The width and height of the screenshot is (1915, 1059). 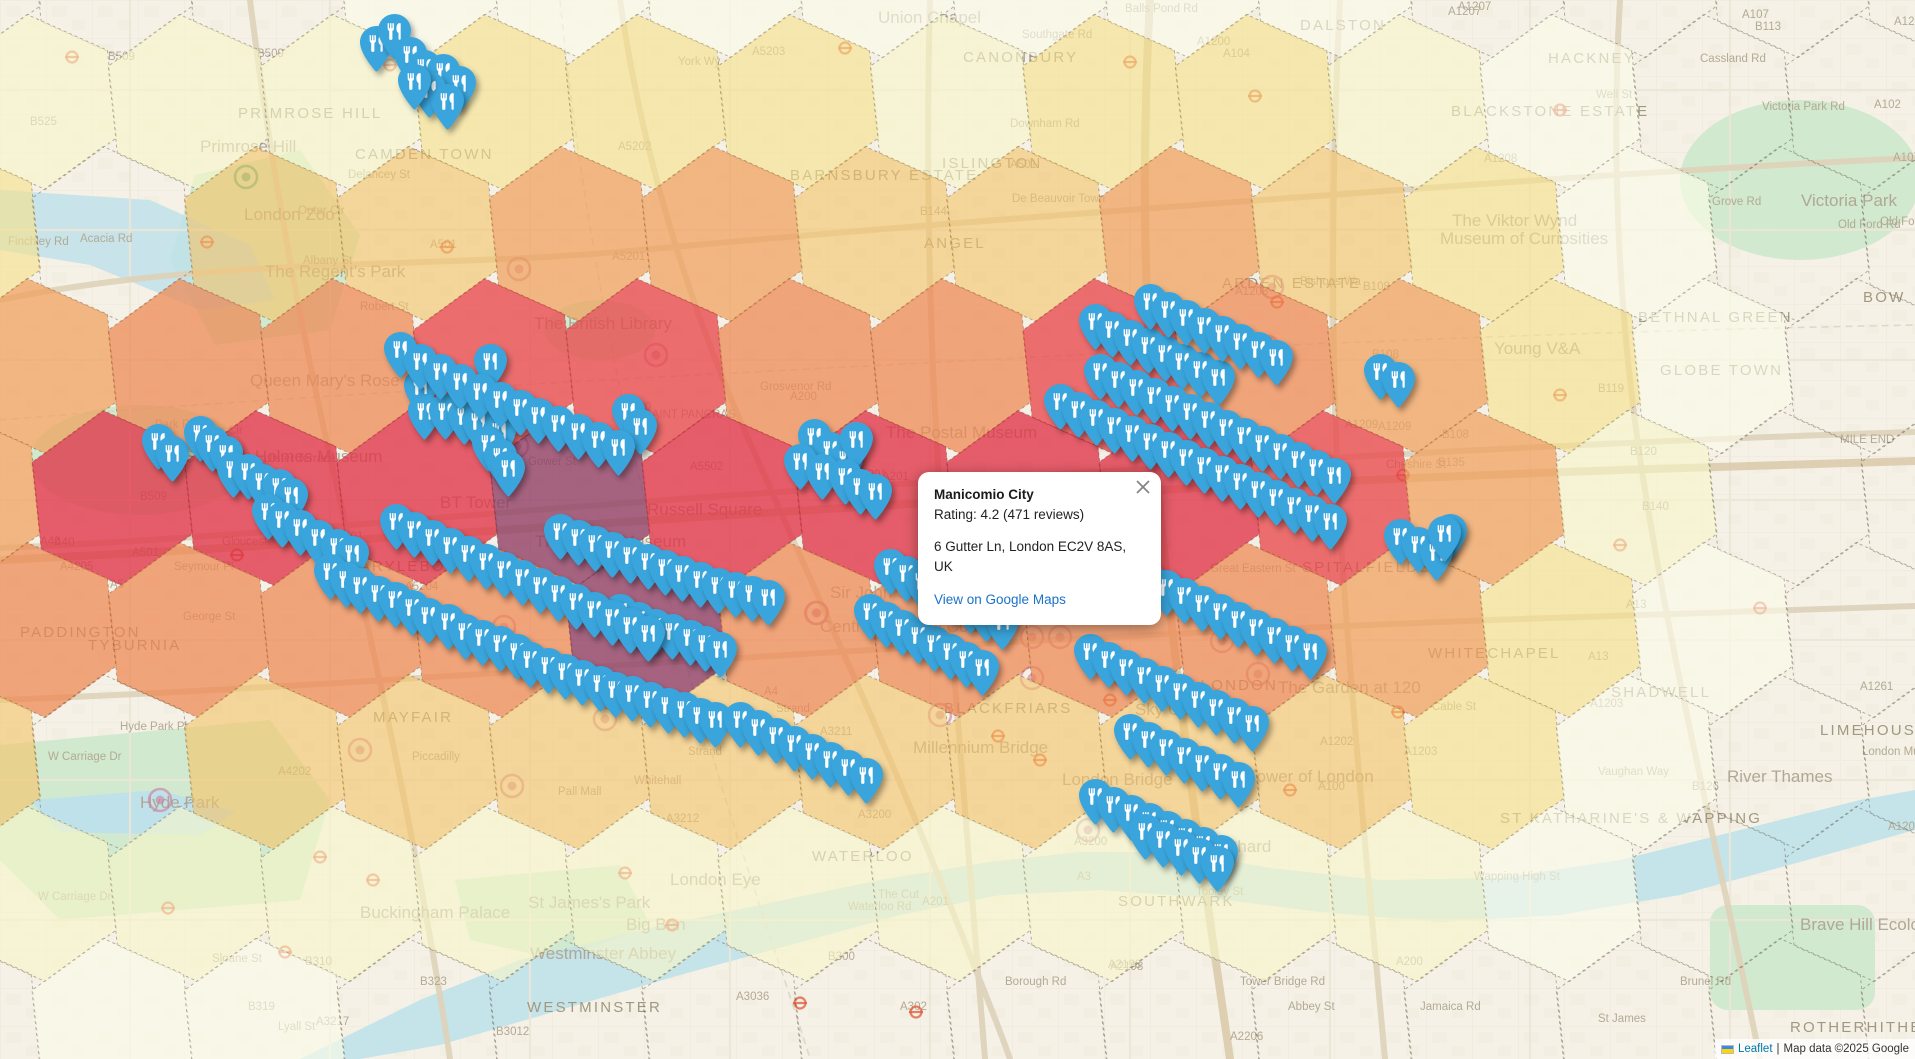 I want to click on map-label: WESTMINSTER, so click(x=594, y=1007).